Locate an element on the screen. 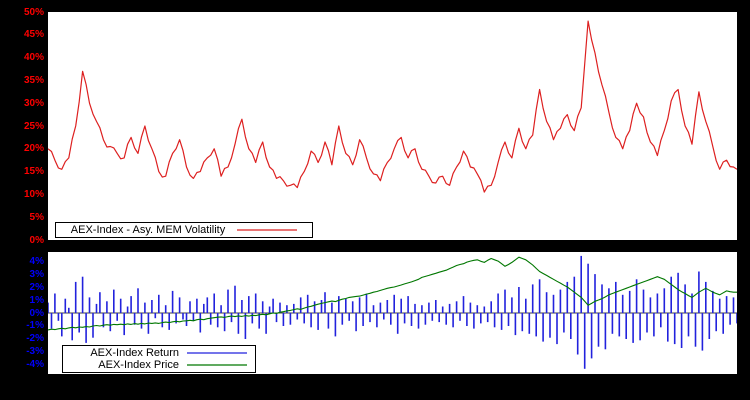 The width and height of the screenshot is (750, 400). return-y-tick-label: 1% is located at coordinates (36, 300).